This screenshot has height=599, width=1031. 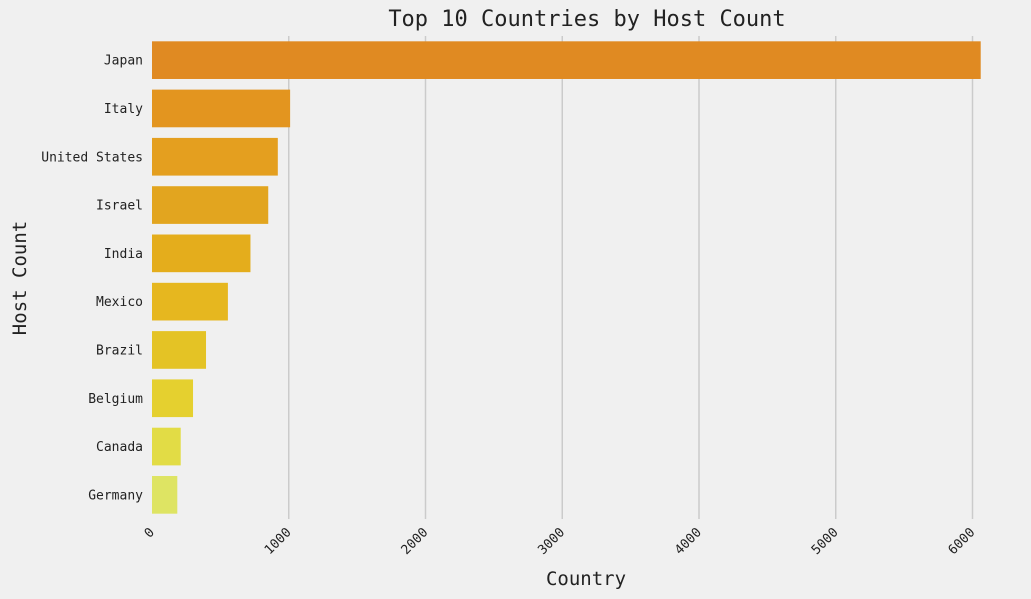 I want to click on bar-brazil, so click(x=179, y=350).